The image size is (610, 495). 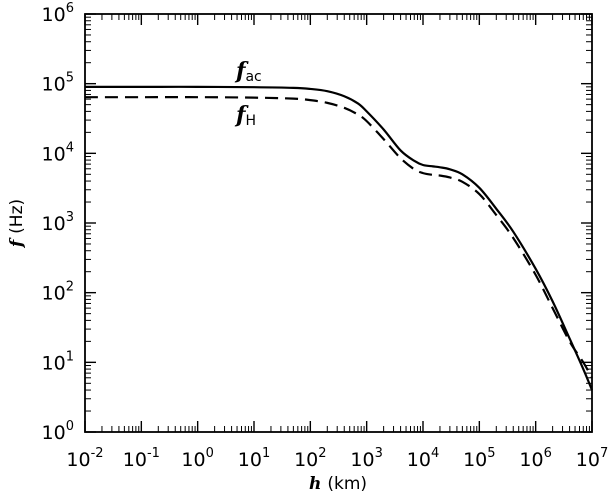 What do you see at coordinates (84, 458) in the screenshot?
I see `x-tick-label: 10⁻²` at bounding box center [84, 458].